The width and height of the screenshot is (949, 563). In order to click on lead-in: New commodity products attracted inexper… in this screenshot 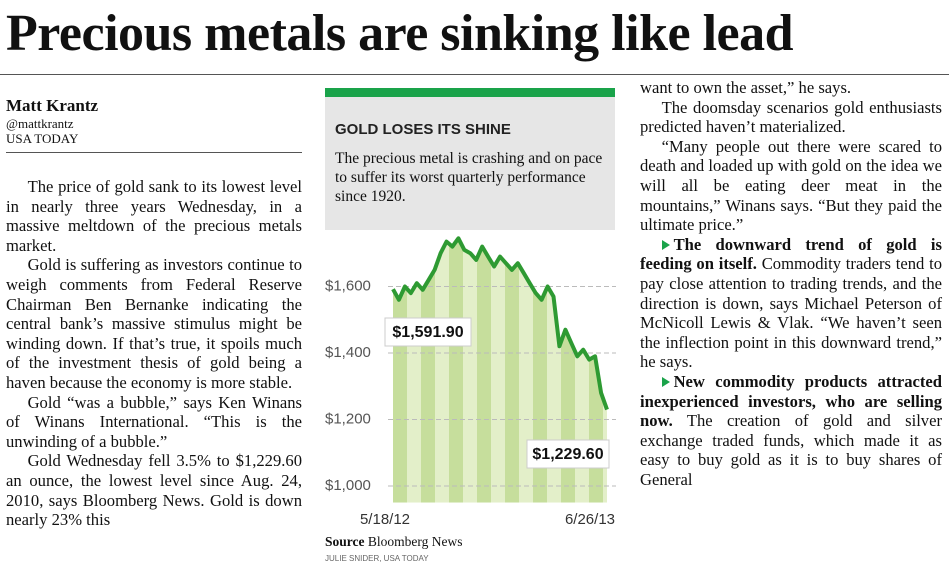, I will do `click(791, 401)`.